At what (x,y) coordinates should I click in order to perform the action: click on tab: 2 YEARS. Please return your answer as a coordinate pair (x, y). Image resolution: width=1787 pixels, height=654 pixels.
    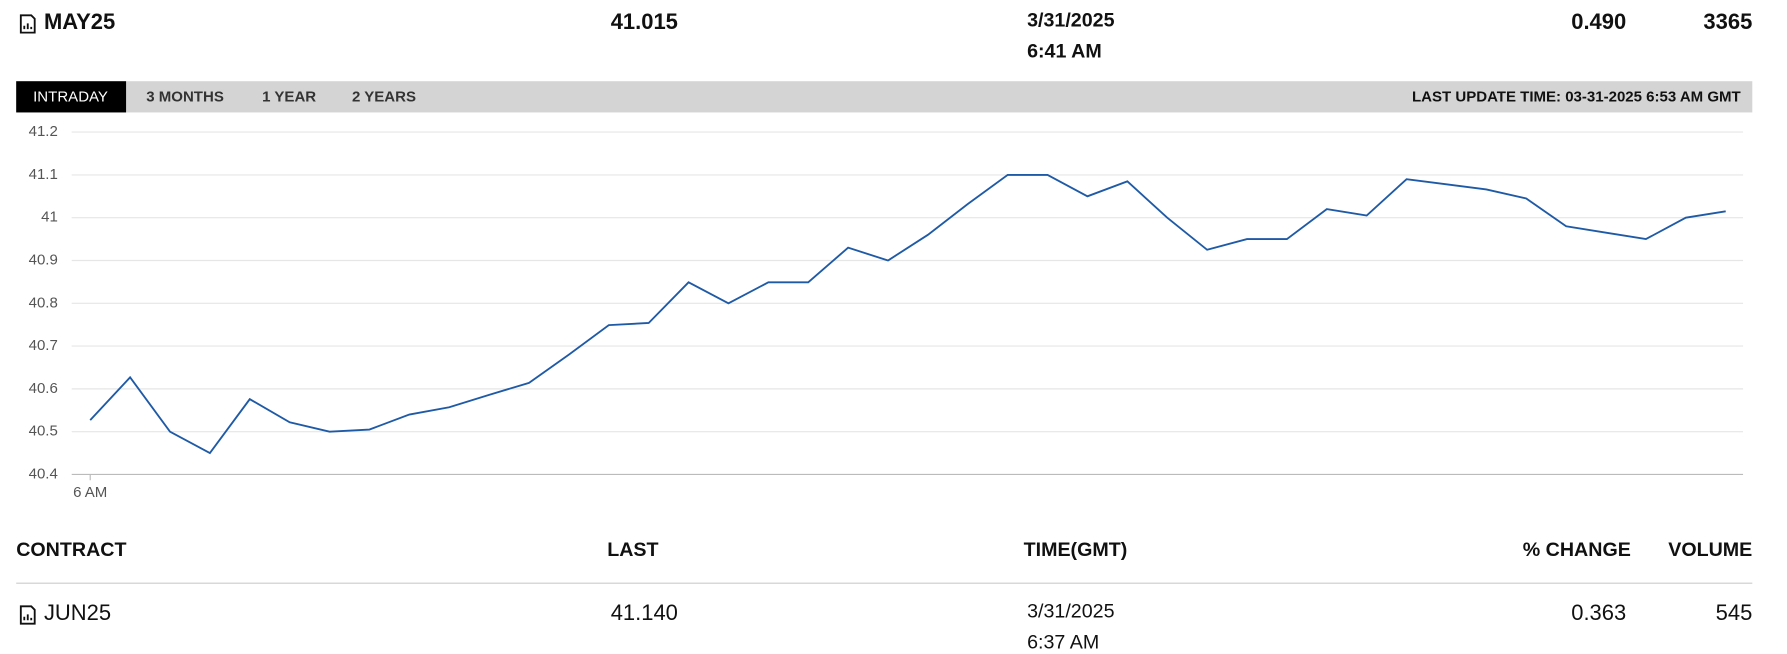
    Looking at the image, I should click on (384, 96).